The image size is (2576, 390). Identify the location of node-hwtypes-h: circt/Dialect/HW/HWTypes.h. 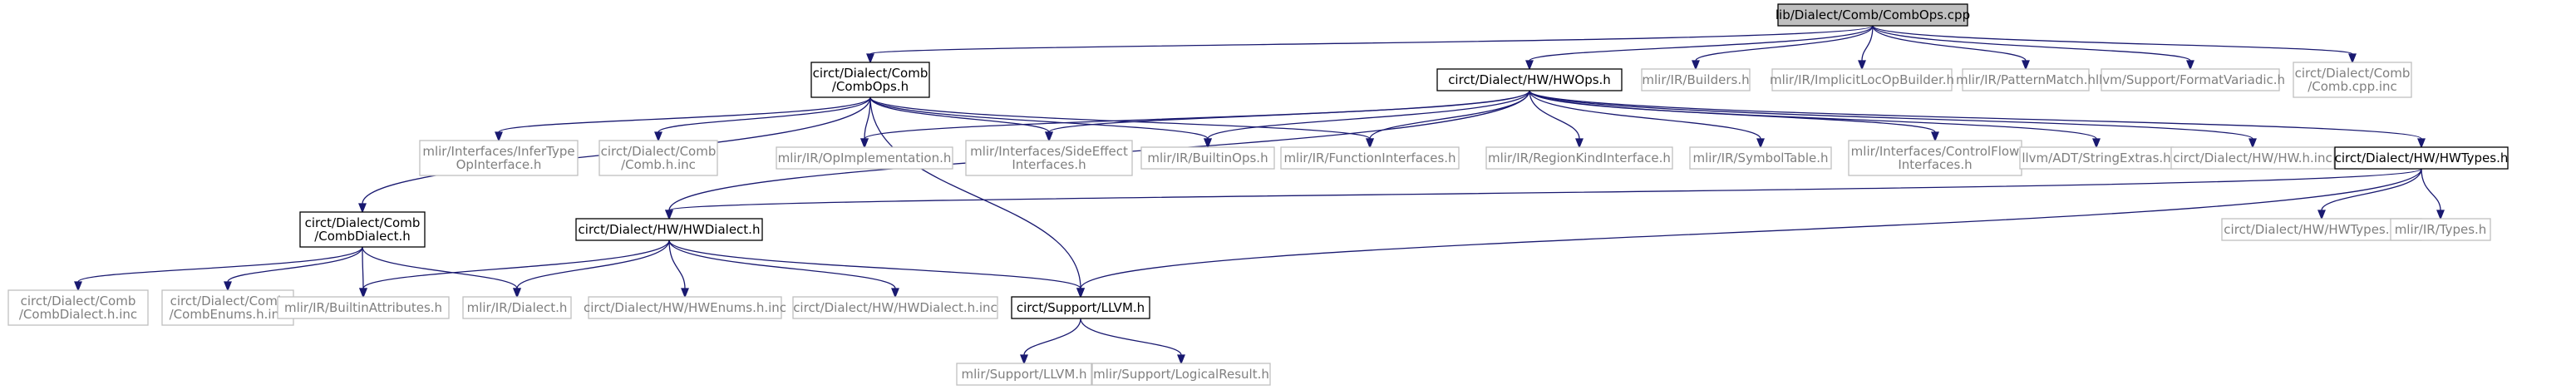
(2421, 158).